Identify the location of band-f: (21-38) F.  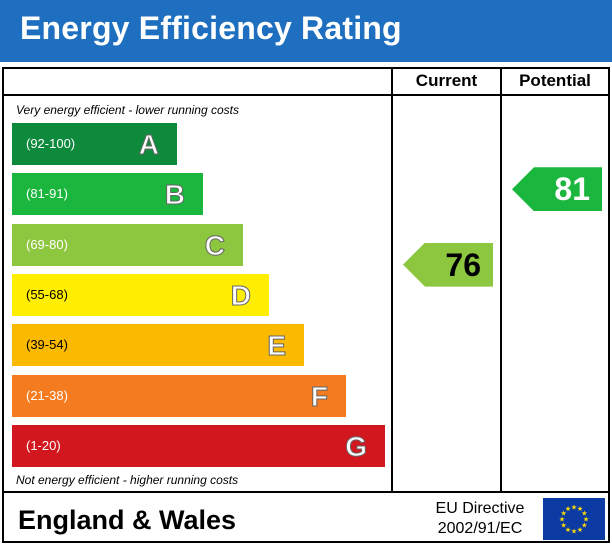
(179, 395).